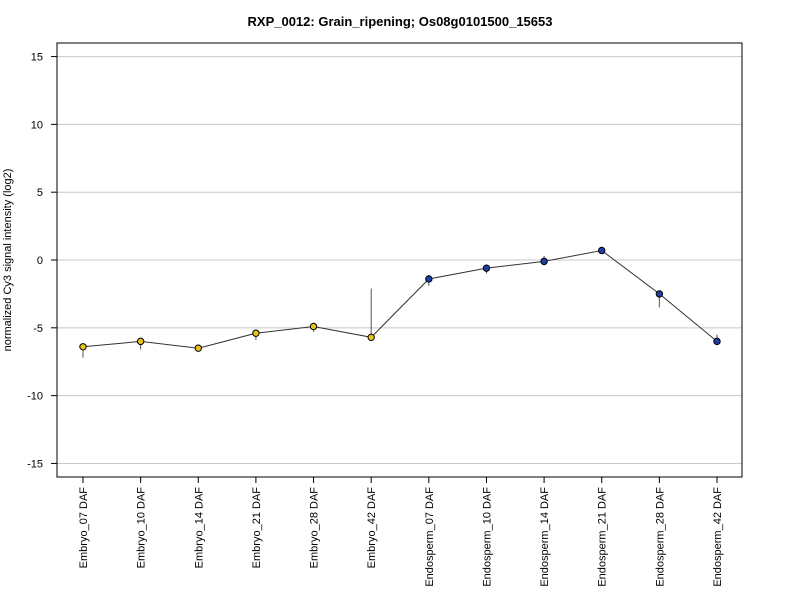  What do you see at coordinates (603, 537) in the screenshot?
I see `x-tick-label: Endosperm_21 DAF` at bounding box center [603, 537].